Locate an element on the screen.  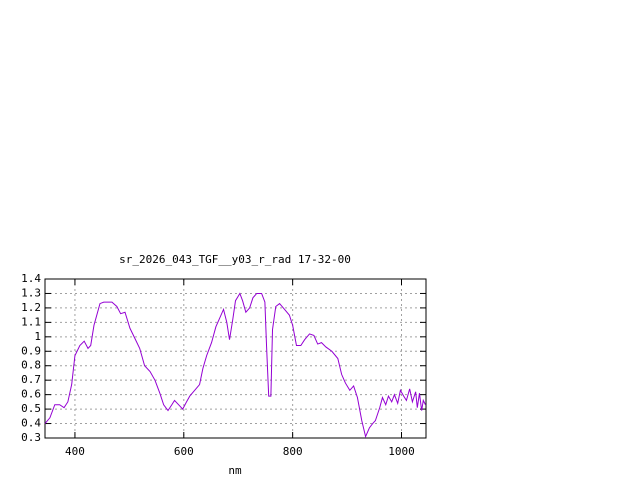
y-tick-label: 1.1 is located at coordinates (31, 321).